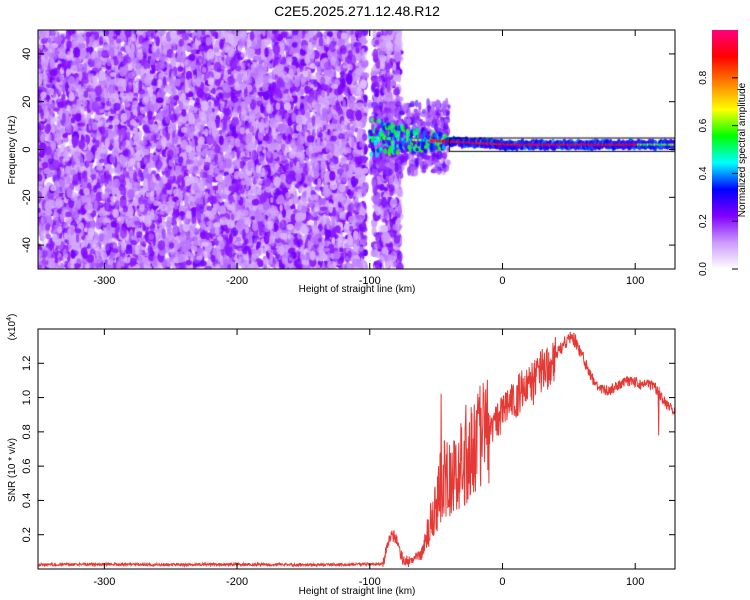  Describe the element at coordinates (742, 149) in the screenshot. I see `colorbar-label: Normalized spectral amplitude` at that location.